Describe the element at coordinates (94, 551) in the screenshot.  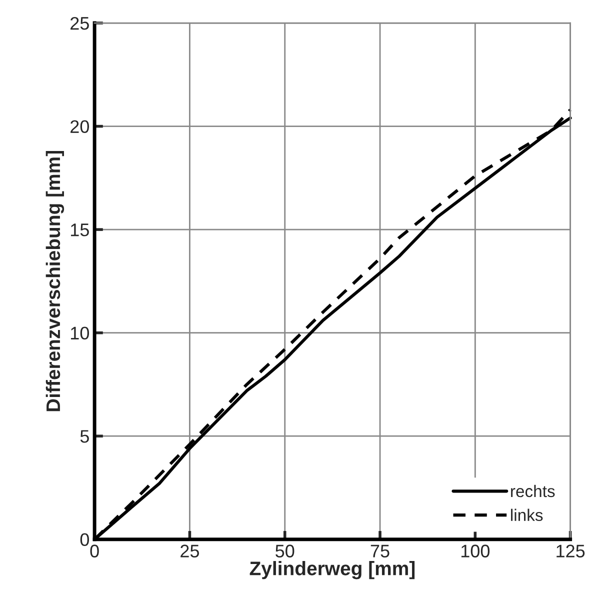
I see `x-tick-label: 0` at that location.